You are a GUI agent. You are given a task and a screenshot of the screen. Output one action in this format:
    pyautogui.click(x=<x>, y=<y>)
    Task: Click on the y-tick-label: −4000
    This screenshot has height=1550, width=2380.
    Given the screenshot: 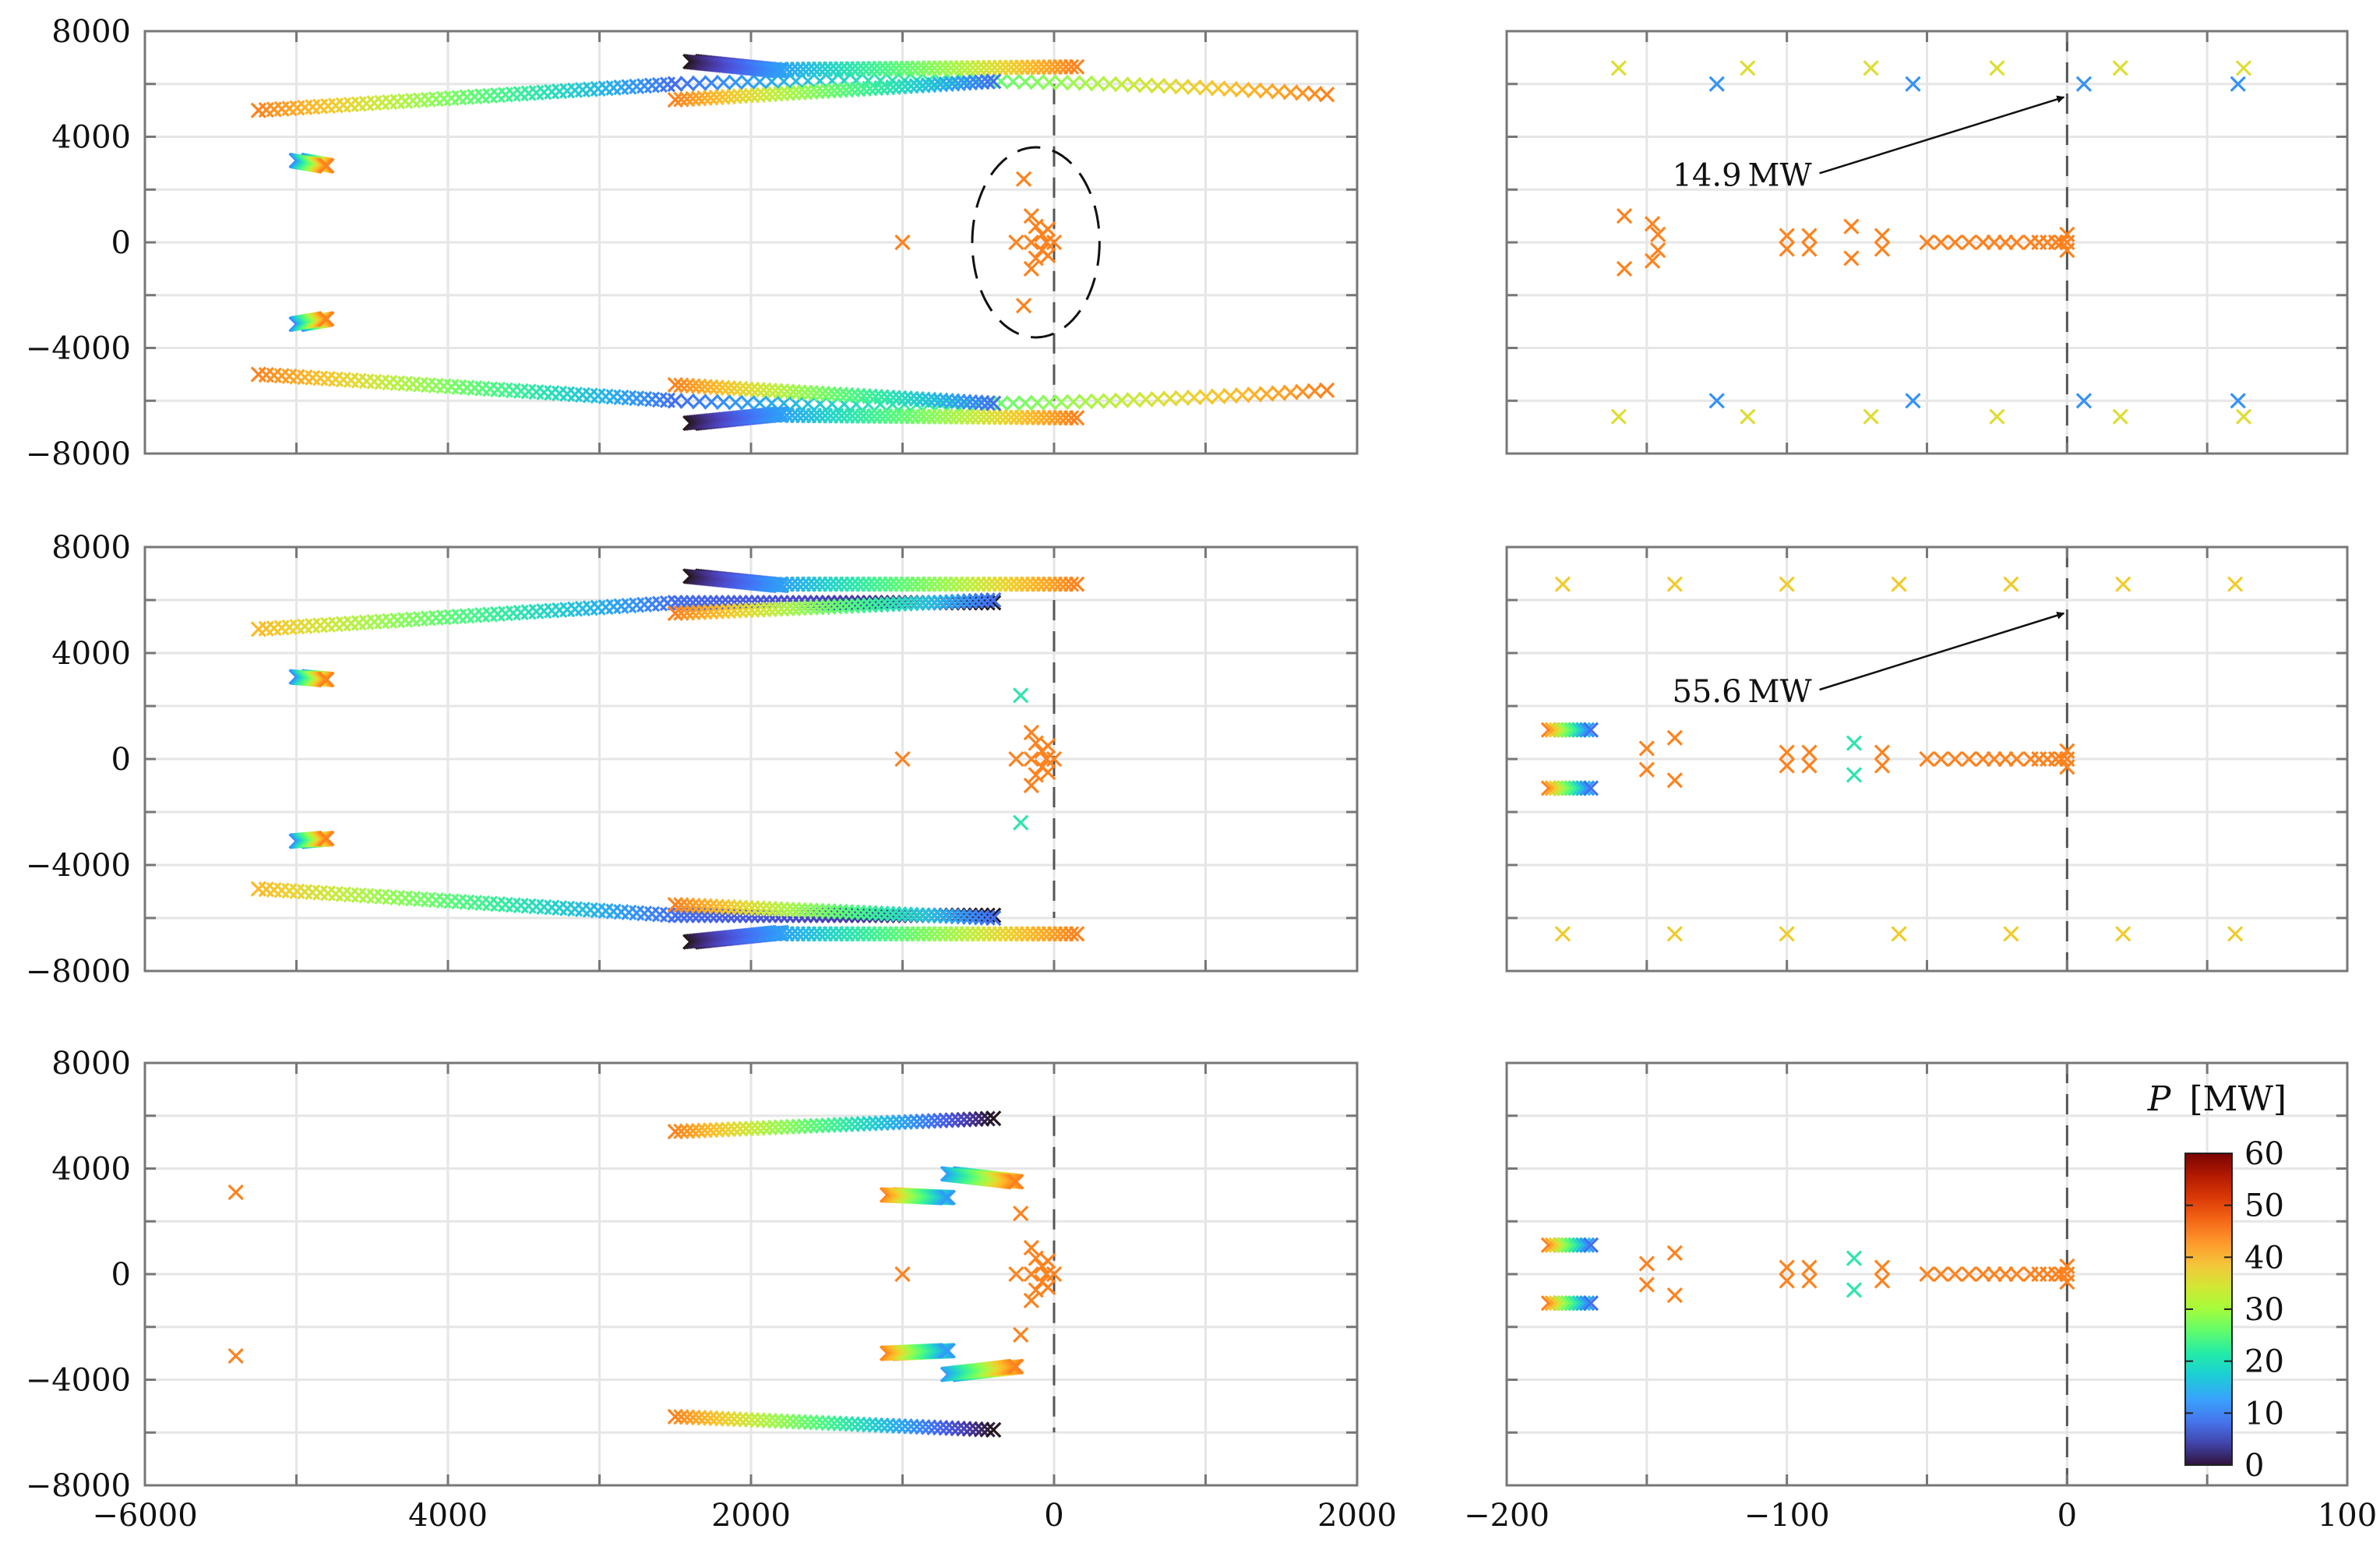 What is the action you would take?
    pyautogui.click(x=78, y=866)
    